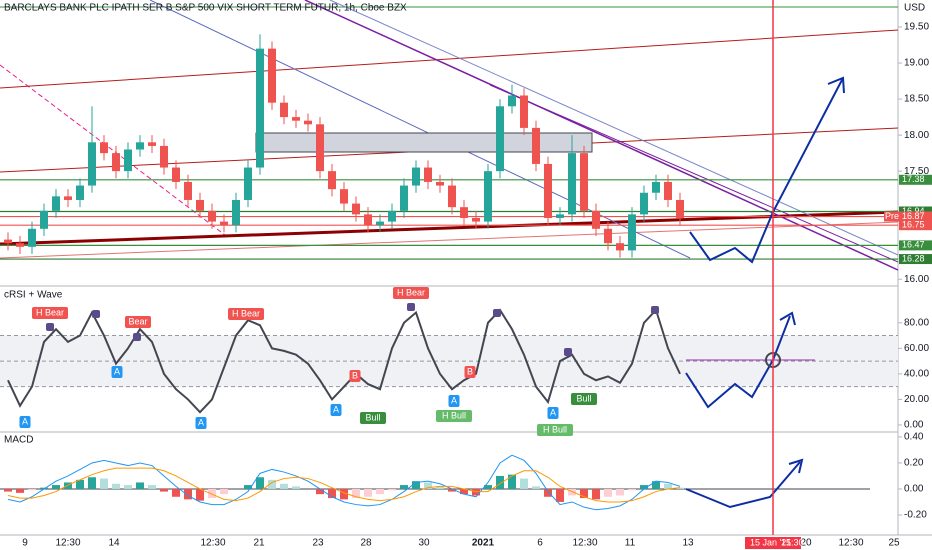 Image resolution: width=932 pixels, height=550 pixels. I want to click on y-tick-label: 60.00, so click(916, 348).